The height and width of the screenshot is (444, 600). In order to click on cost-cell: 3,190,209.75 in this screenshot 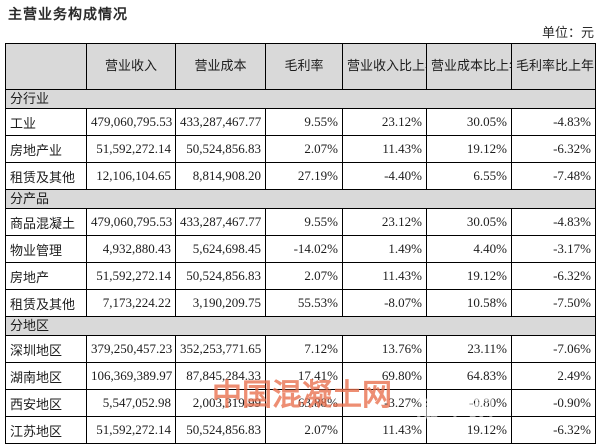, I will do `click(220, 303)`.